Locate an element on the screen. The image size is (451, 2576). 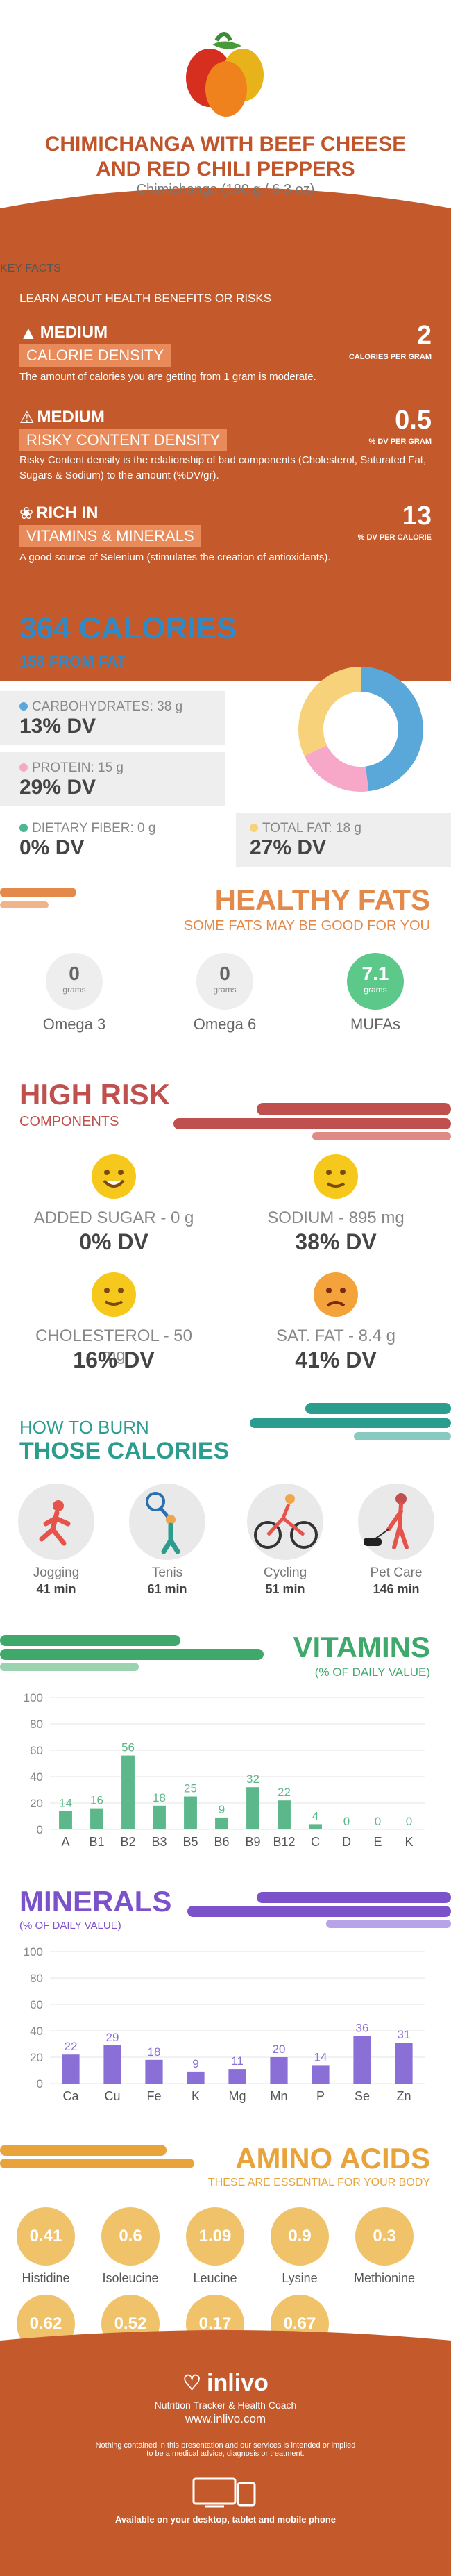
fact-calorie-density: ▲ MEDIUM CALORIE DENSITY is located at coordinates (95, 344).